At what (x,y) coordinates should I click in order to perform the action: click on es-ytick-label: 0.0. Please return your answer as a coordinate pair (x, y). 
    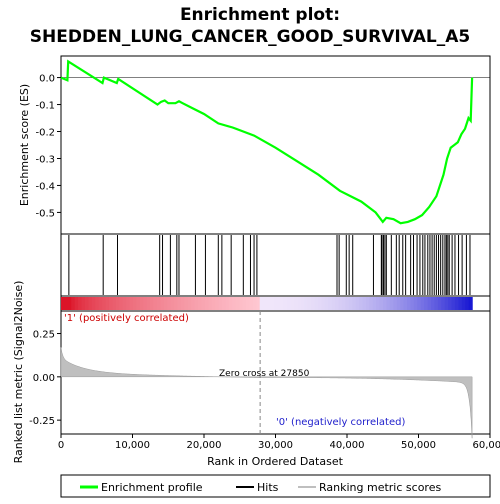
    Looking at the image, I should click on (47, 79).